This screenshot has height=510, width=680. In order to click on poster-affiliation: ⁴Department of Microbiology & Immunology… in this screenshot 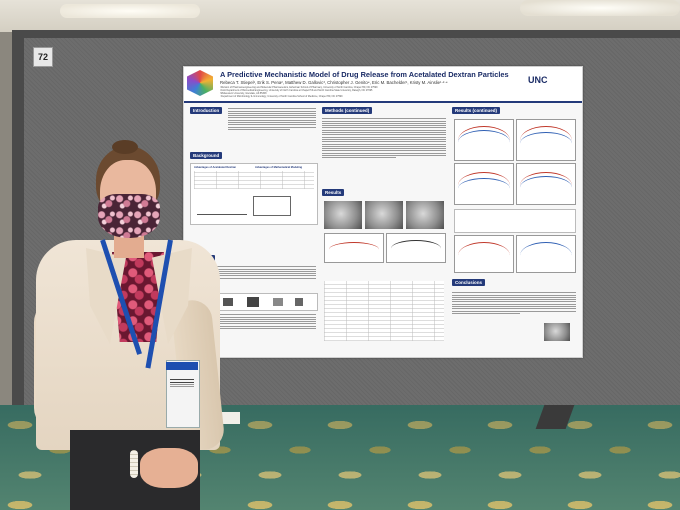, I will do `click(281, 96)`.